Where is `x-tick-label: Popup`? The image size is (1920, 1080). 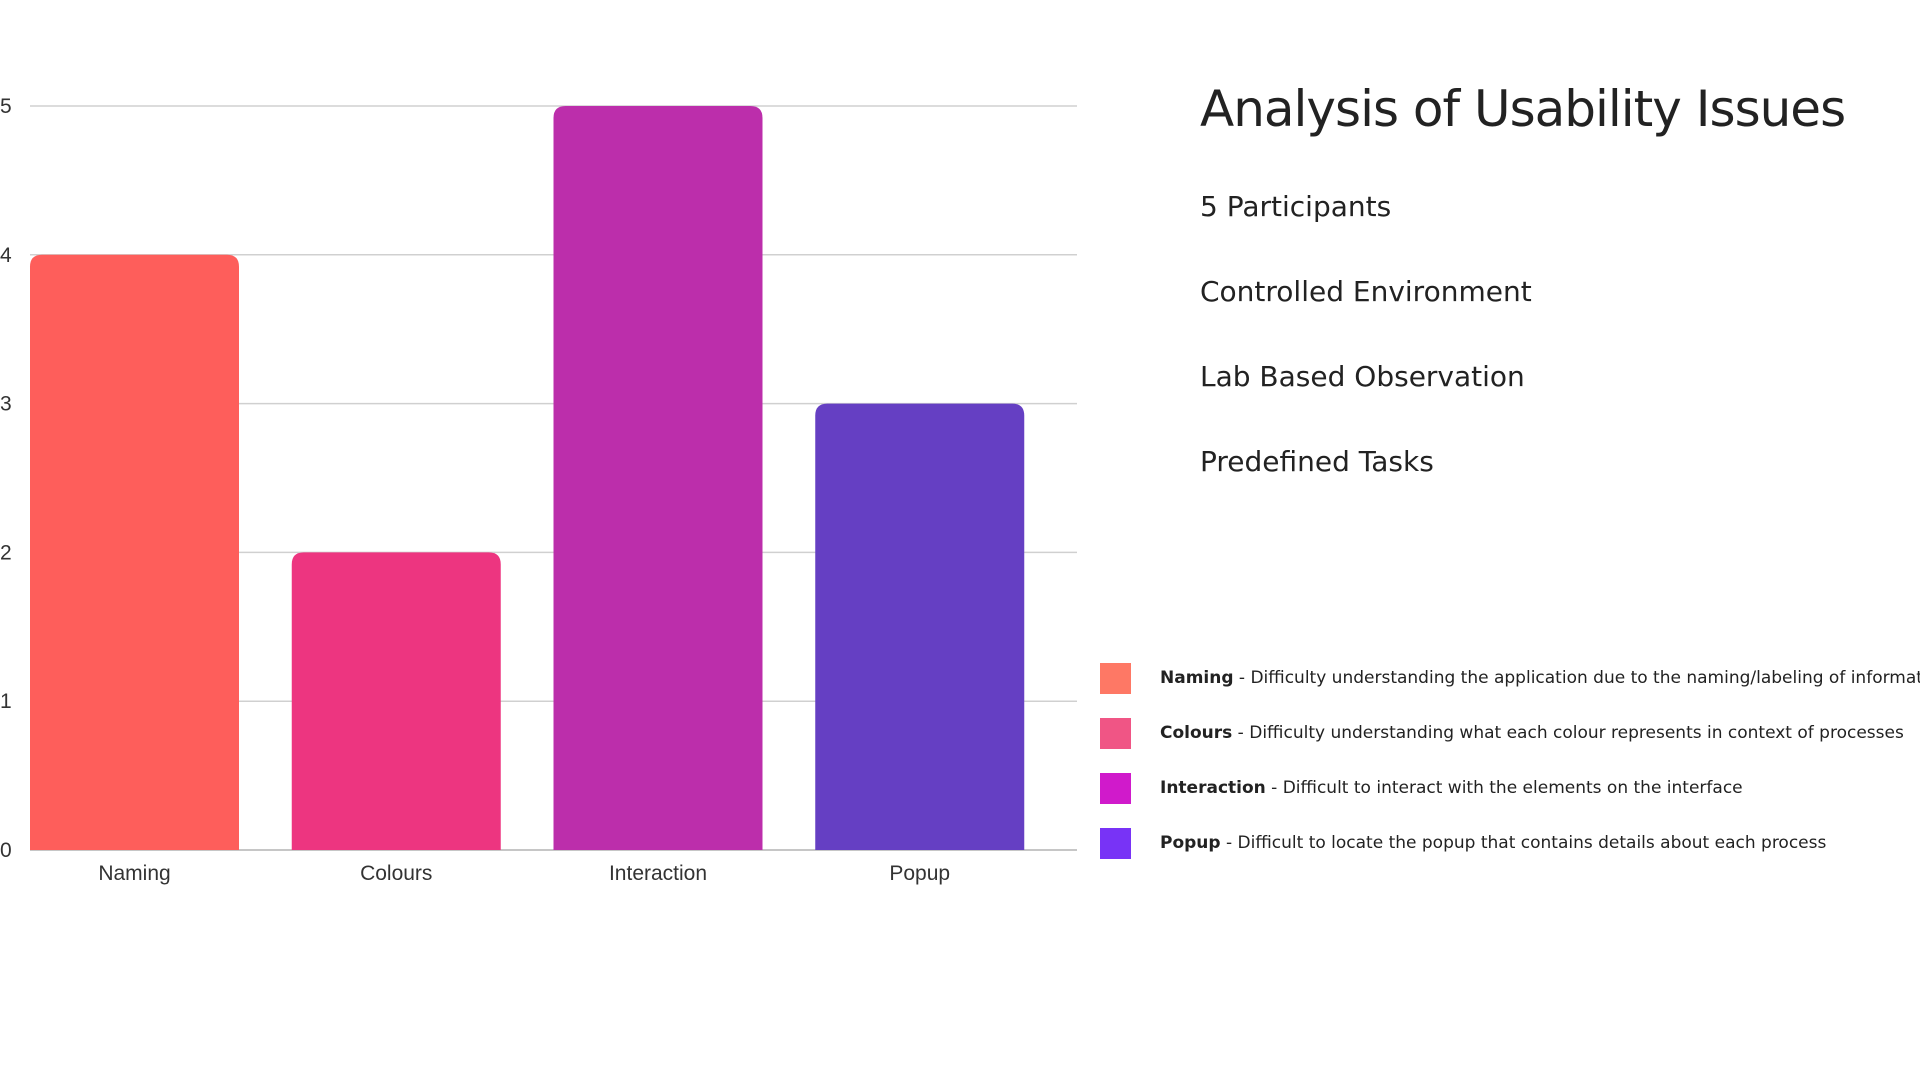
x-tick-label: Popup is located at coordinates (919, 873).